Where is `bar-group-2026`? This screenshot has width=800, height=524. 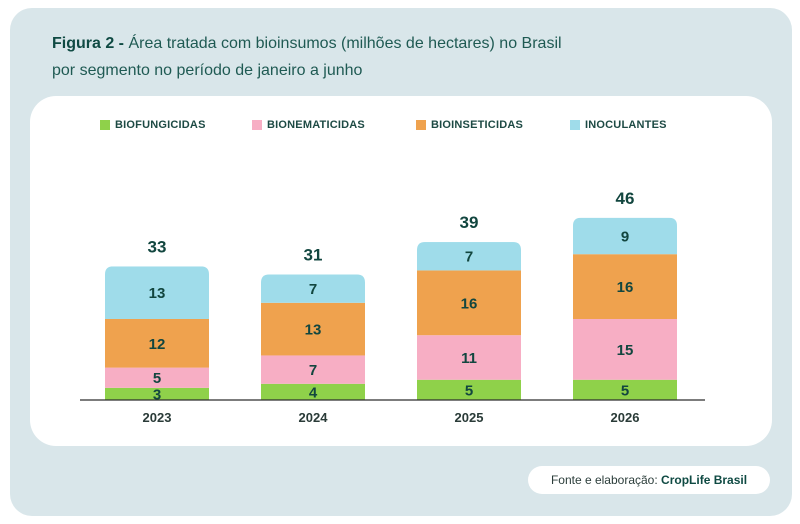
bar-group-2026 is located at coordinates (625, 308).